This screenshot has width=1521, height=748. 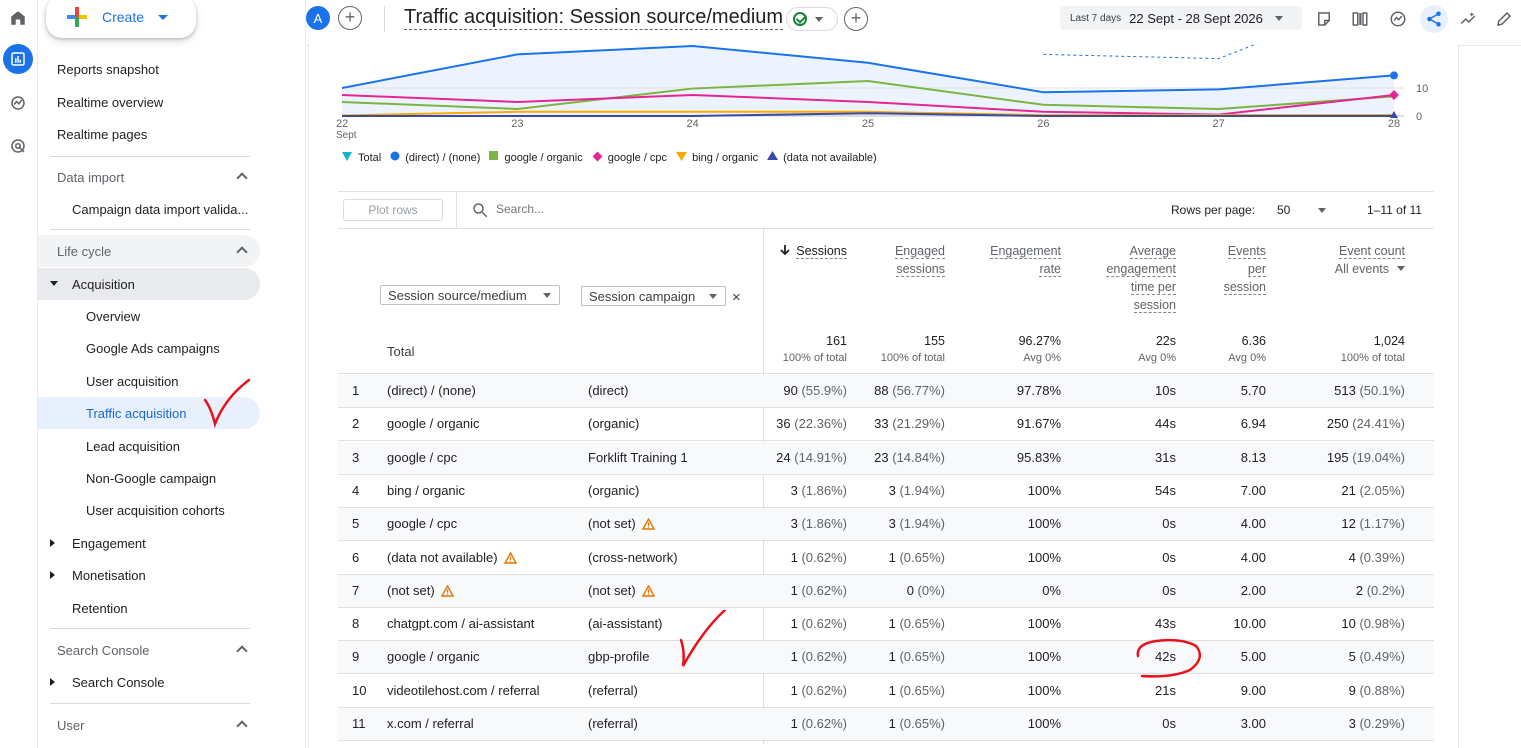 What do you see at coordinates (536, 157) in the screenshot?
I see `legend-item: google / organic` at bounding box center [536, 157].